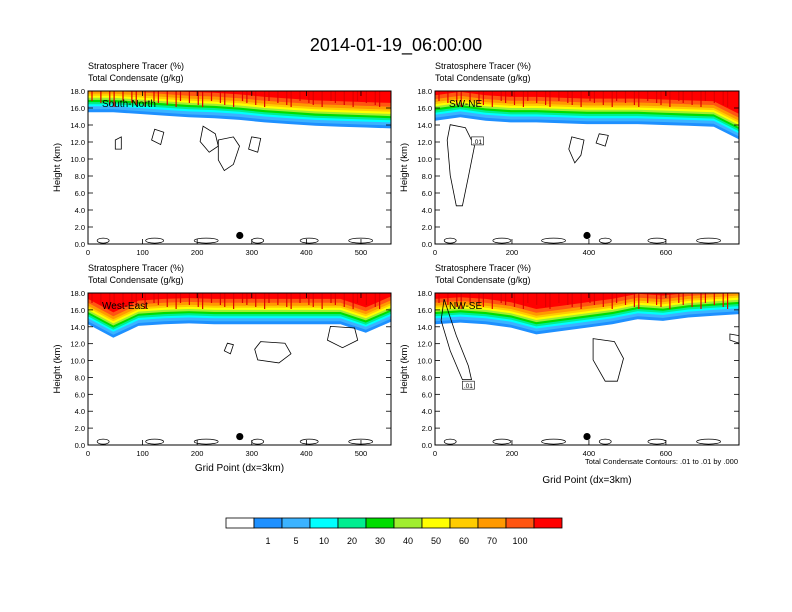 This screenshot has width=792, height=612. What do you see at coordinates (324, 541) in the screenshot?
I see `colorbar-label: 10` at bounding box center [324, 541].